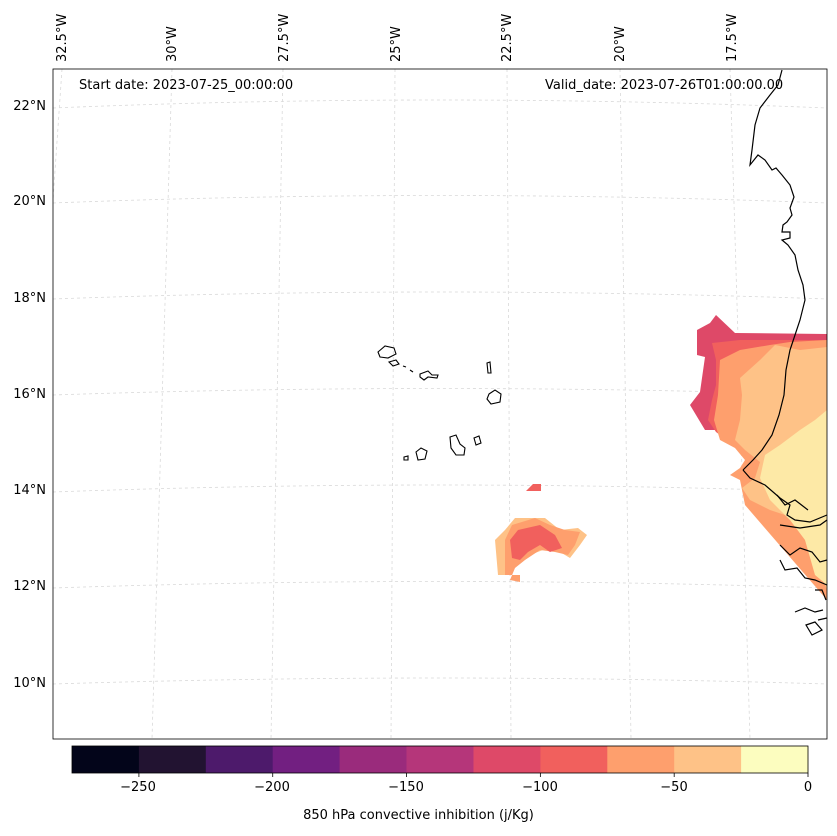 The width and height of the screenshot is (837, 836). Describe the element at coordinates (406, 787) in the screenshot. I see `colorbar-tick-minus150: −150` at that location.